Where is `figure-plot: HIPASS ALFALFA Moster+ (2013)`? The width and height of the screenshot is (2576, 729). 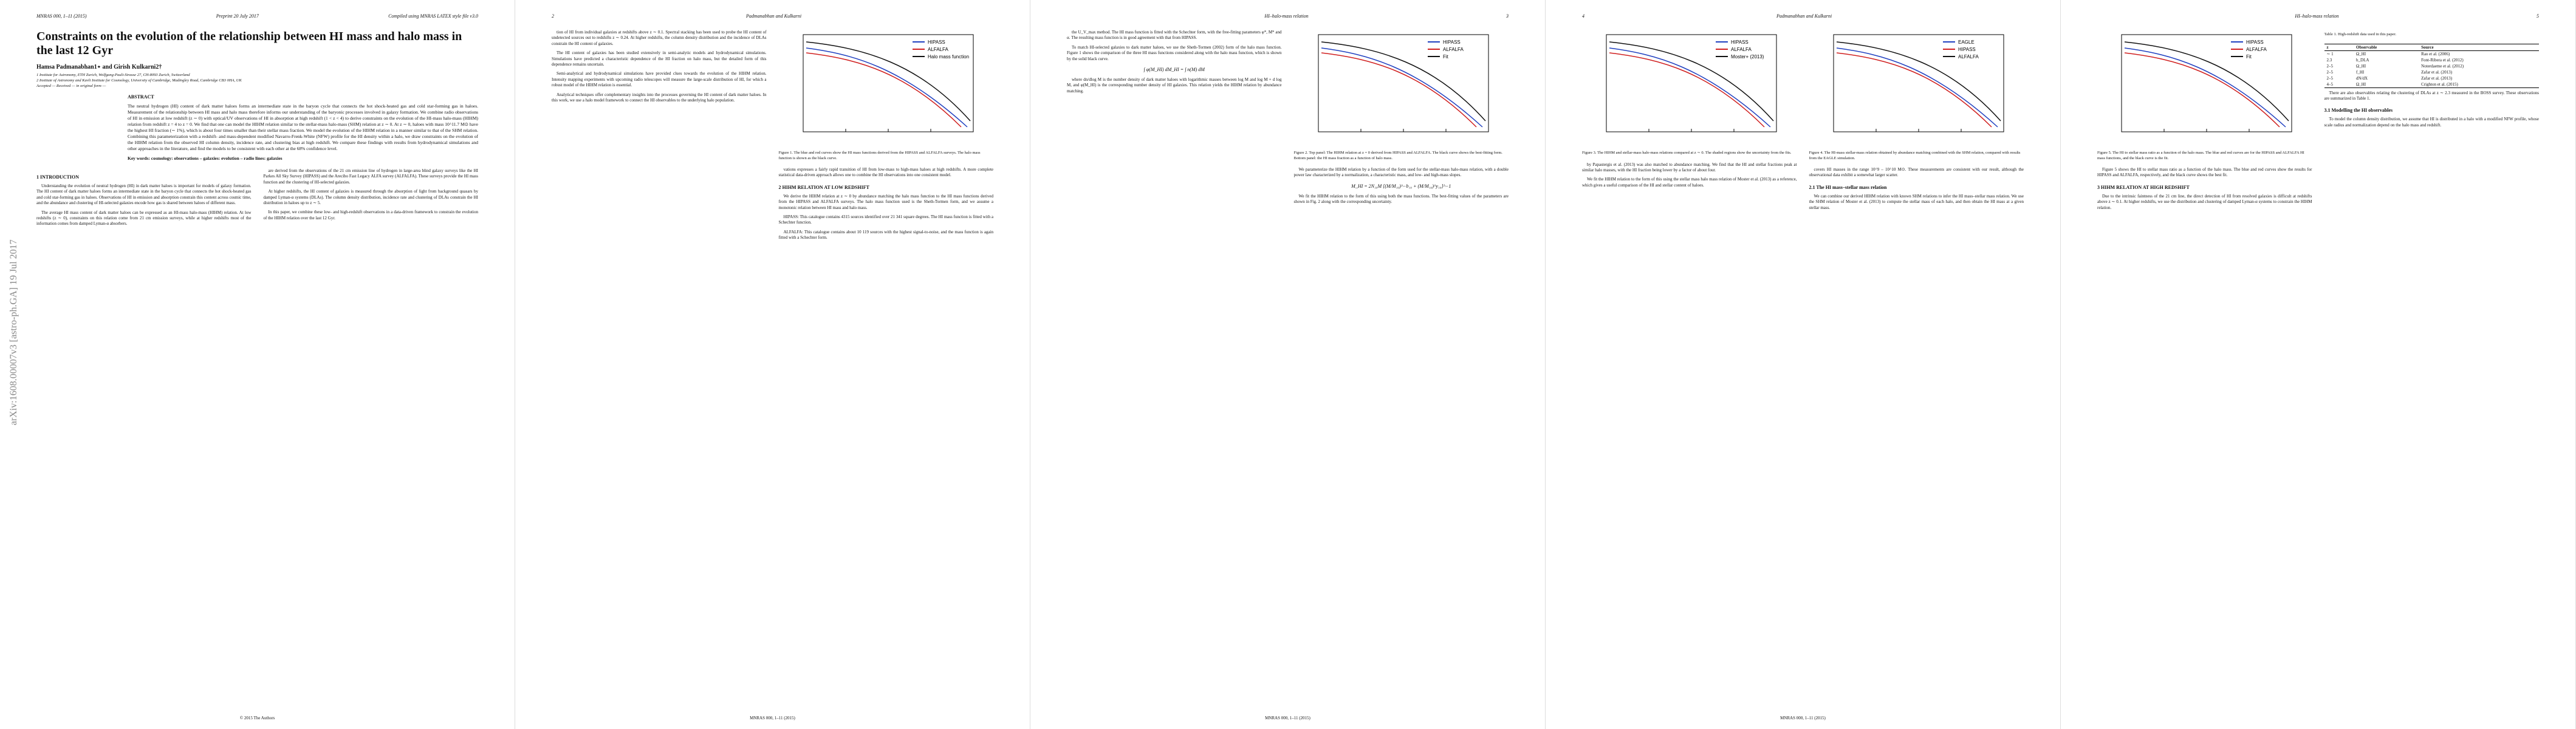 figure-plot: HIPASS ALFALFA Moster+ (2013) is located at coordinates (1691, 83).